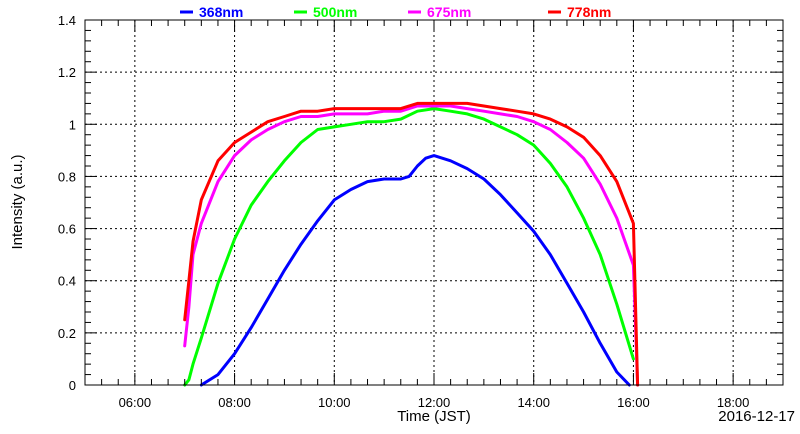 The image size is (800, 434). Describe the element at coordinates (67, 281) in the screenshot. I see `y-tick-label: 0.4` at that location.